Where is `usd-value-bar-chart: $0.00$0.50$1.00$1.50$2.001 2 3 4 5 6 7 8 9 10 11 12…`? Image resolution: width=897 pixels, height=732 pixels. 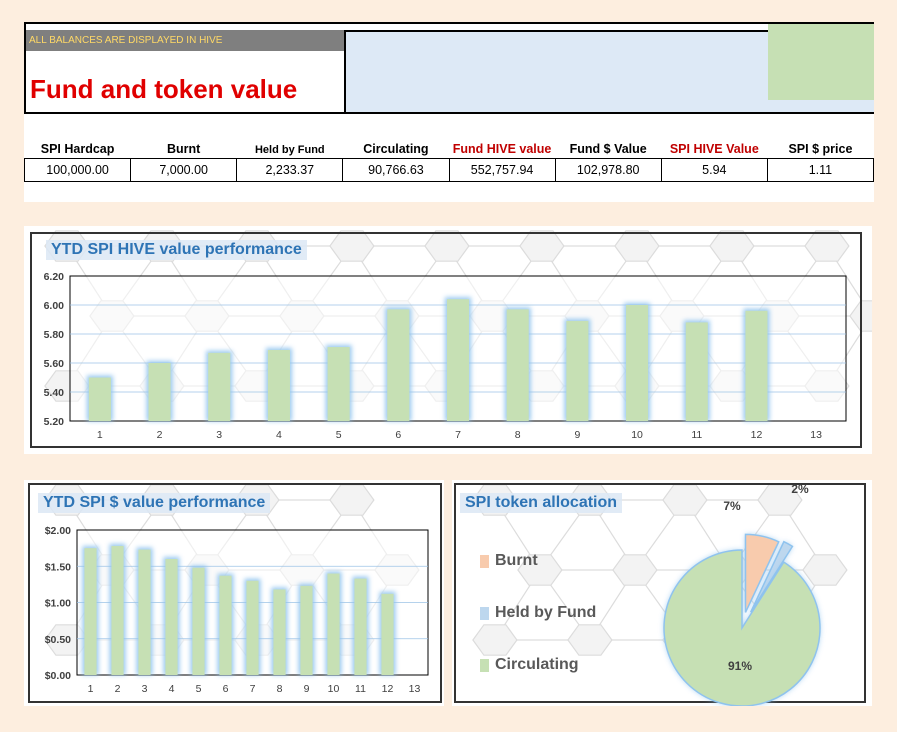 usd-value-bar-chart: $0.00$0.50$1.00$1.50$2.001 2 3 4 5 6 7 8 9 10 11 12… is located at coordinates (237, 610).